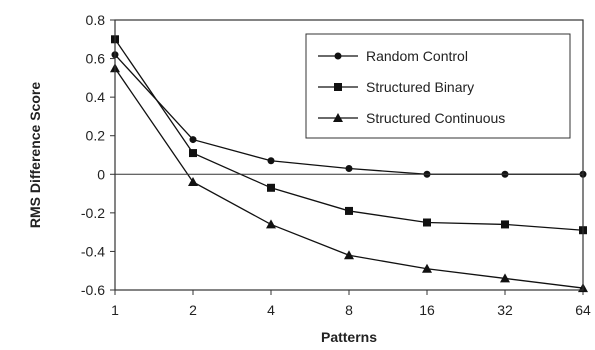  What do you see at coordinates (349, 337) in the screenshot?
I see `x-axis-title: Patterns` at bounding box center [349, 337].